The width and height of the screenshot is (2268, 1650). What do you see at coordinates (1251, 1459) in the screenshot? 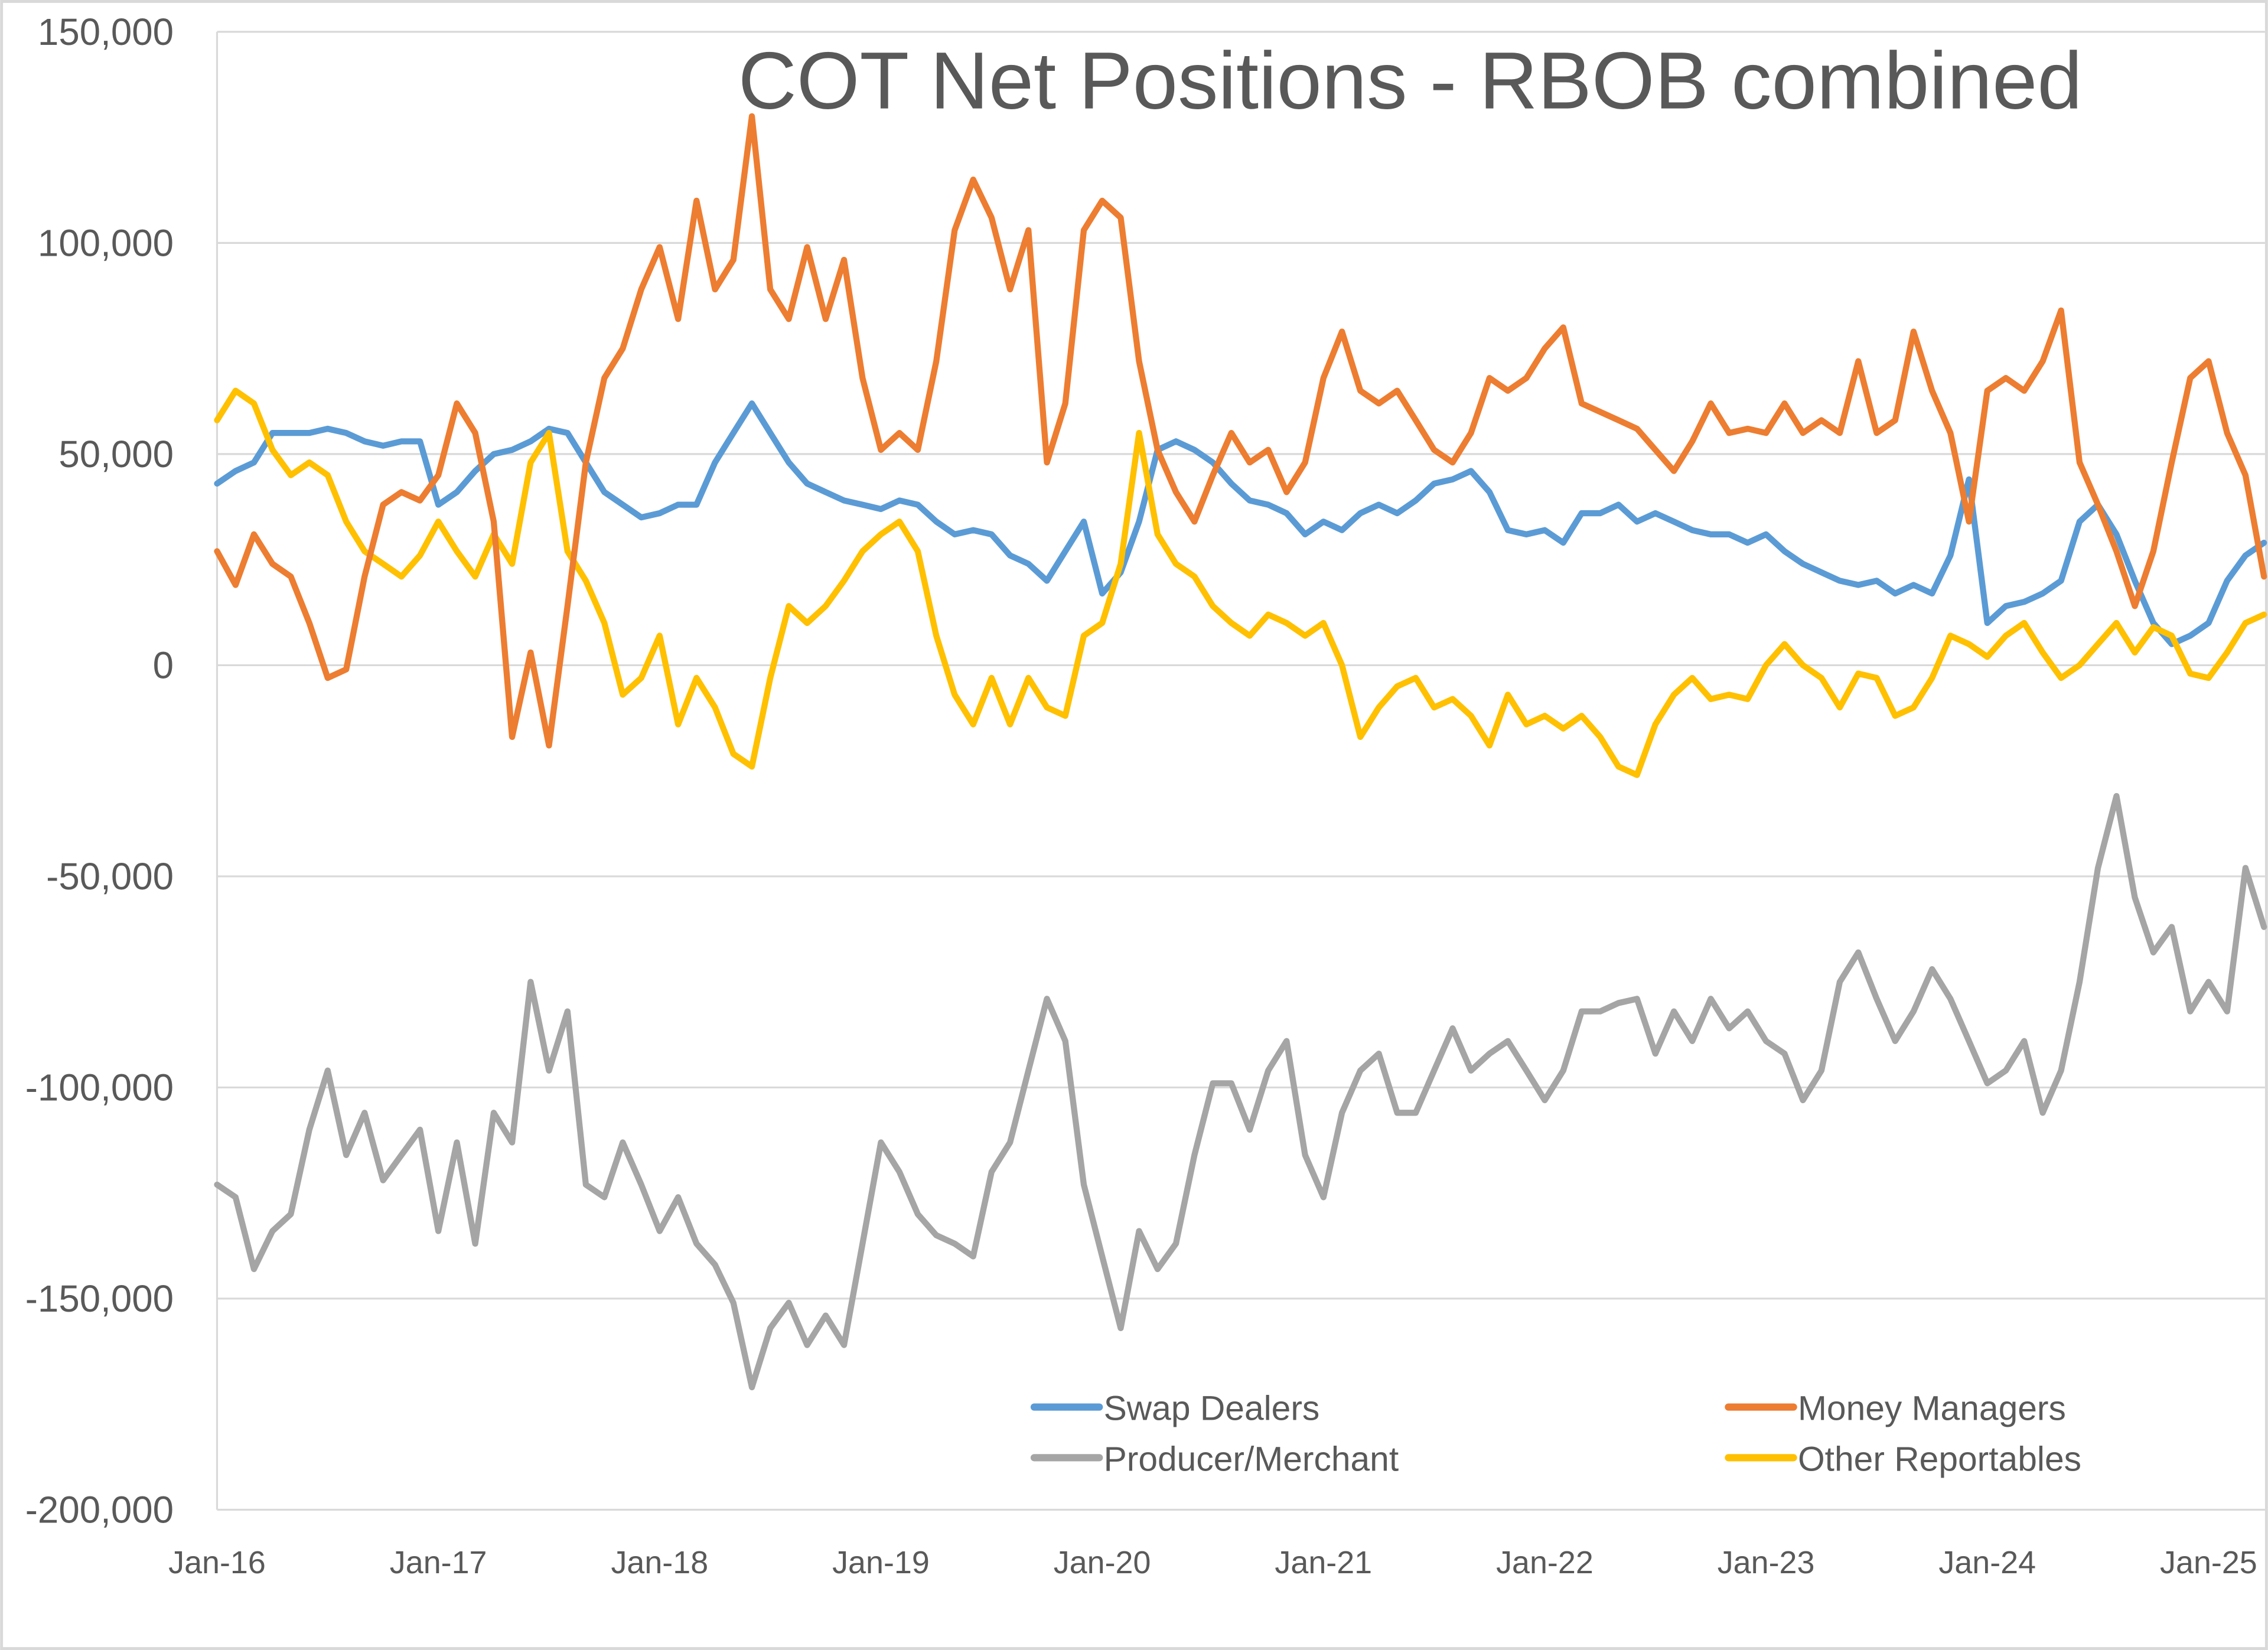
I see `legend-label: Producer/Merchant` at bounding box center [1251, 1459].